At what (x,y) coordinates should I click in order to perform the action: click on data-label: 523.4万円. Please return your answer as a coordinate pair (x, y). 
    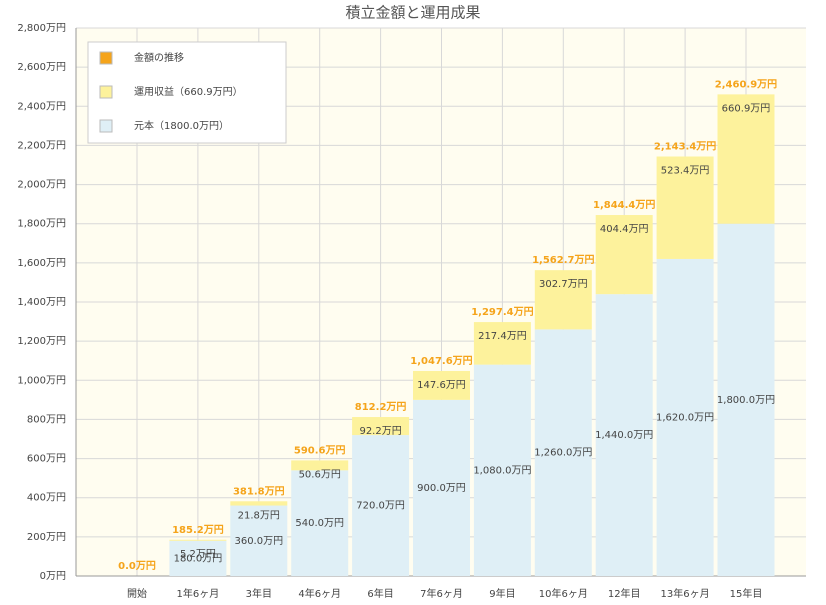
    Looking at the image, I should click on (685, 171).